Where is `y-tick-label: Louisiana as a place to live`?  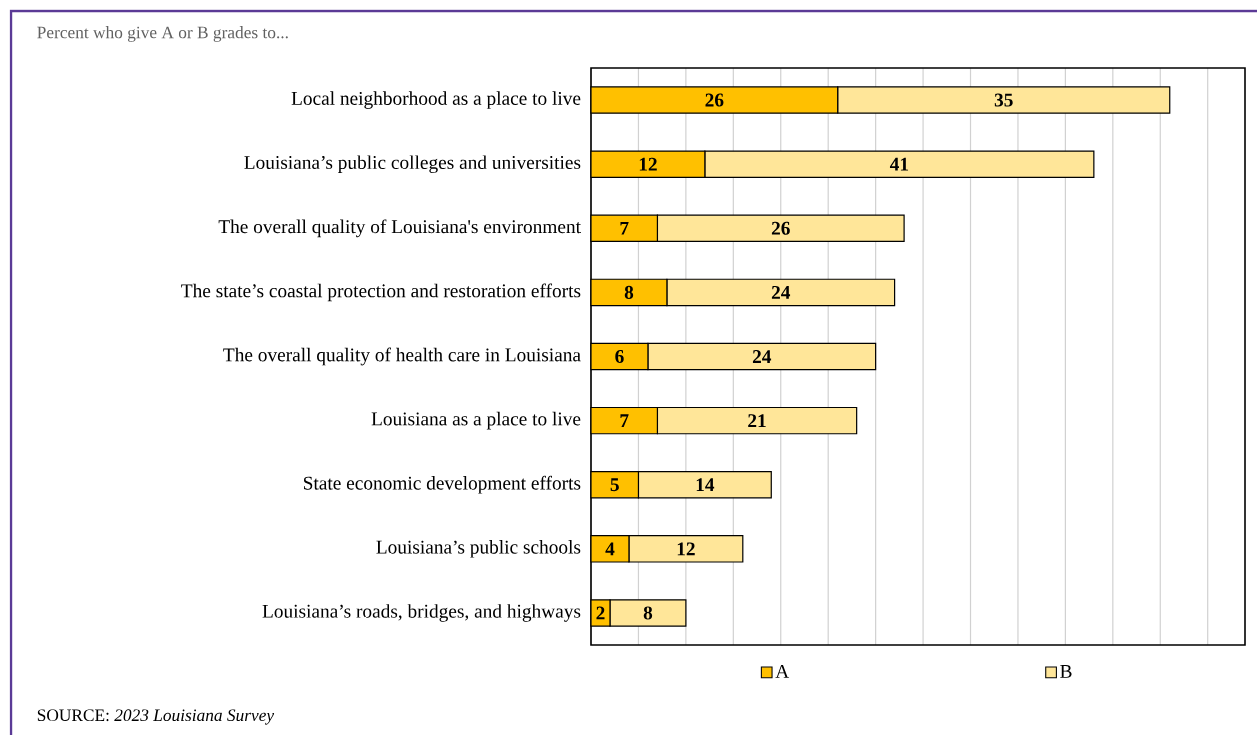 y-tick-label: Louisiana as a place to live is located at coordinates (476, 420).